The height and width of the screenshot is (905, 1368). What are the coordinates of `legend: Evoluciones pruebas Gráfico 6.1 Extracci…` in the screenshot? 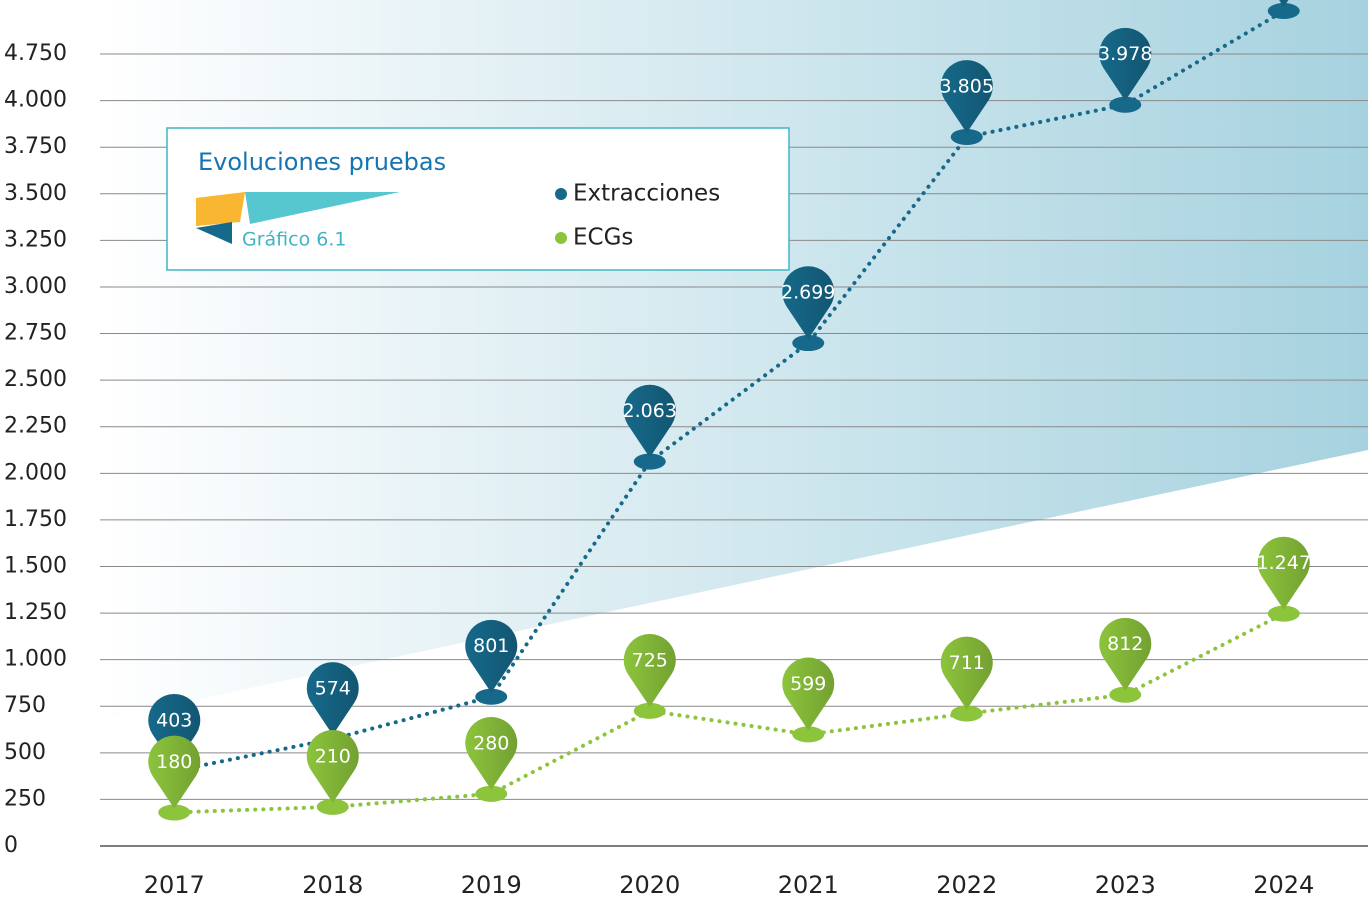 It's located at (478, 199).